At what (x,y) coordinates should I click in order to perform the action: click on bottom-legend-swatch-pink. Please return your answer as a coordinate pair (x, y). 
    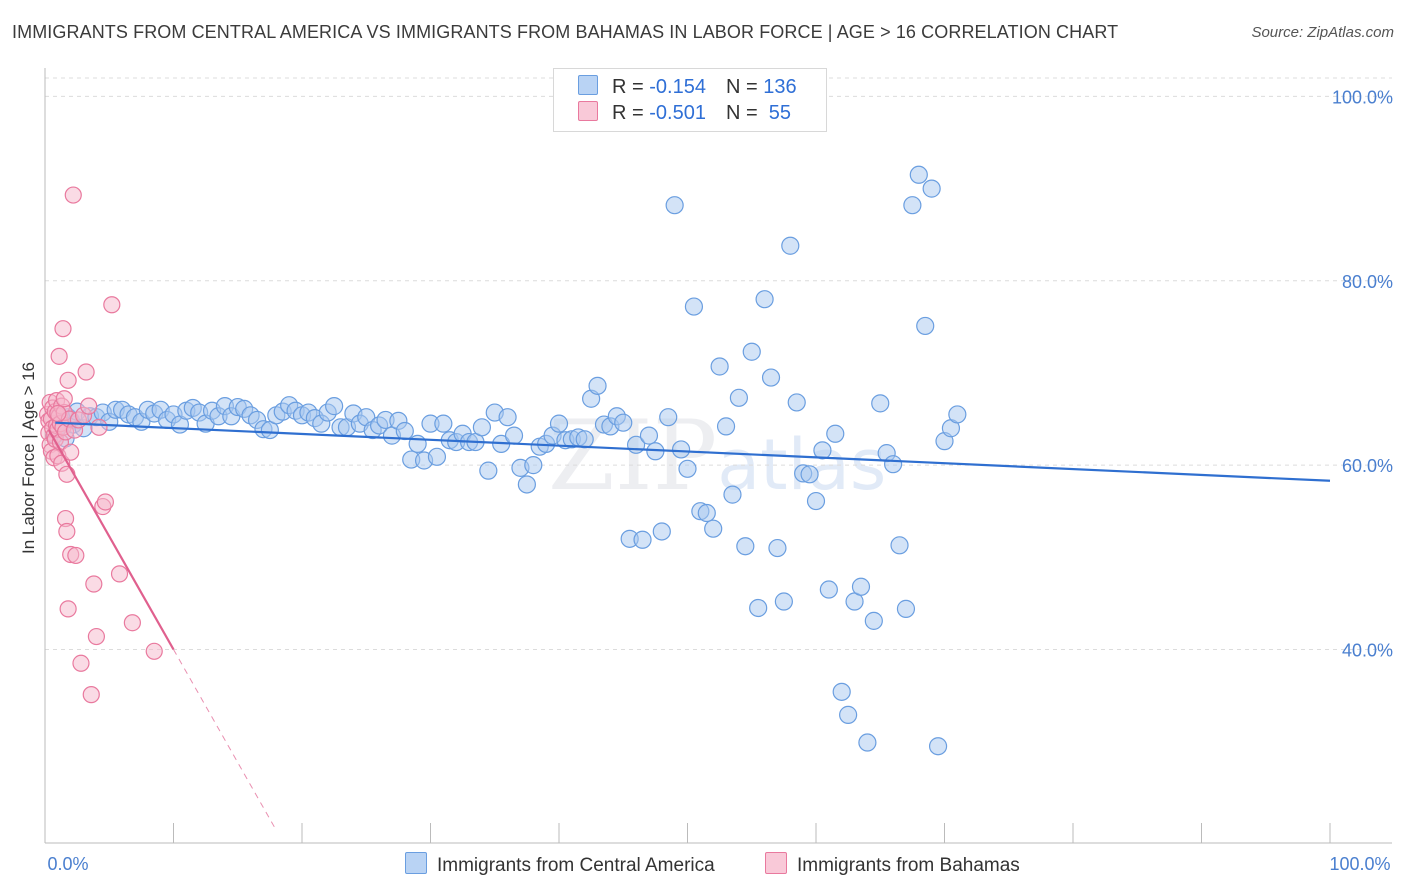
    Looking at the image, I should click on (776, 863).